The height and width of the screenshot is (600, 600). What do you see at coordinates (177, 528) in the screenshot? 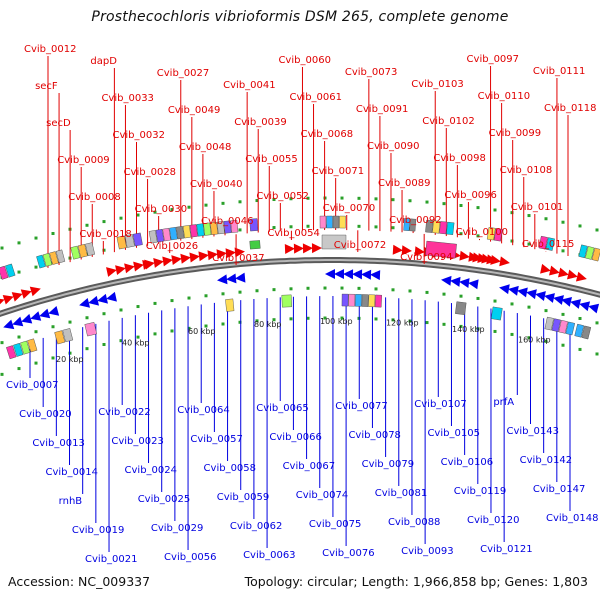
I see `gene-label: Cvib_0029` at bounding box center [177, 528].